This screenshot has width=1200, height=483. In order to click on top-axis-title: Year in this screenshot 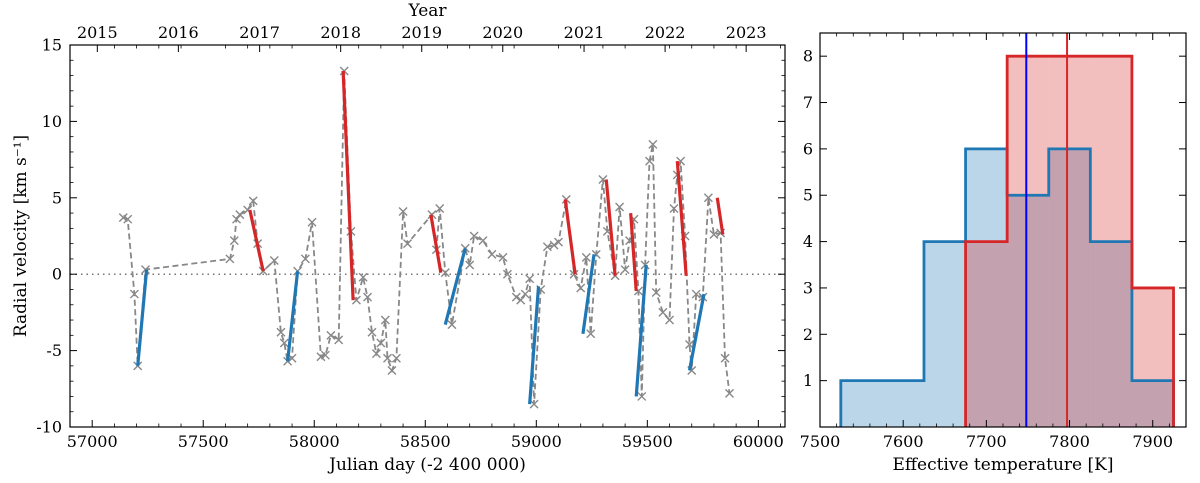, I will do `click(427, 11)`.